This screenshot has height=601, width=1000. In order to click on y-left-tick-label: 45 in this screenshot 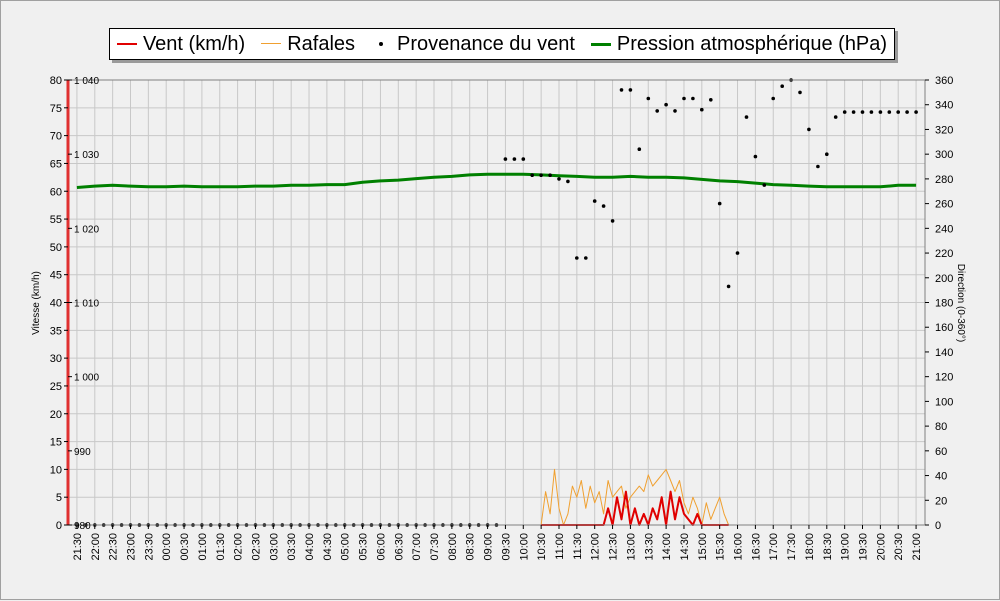, I will do `click(56, 276)`.